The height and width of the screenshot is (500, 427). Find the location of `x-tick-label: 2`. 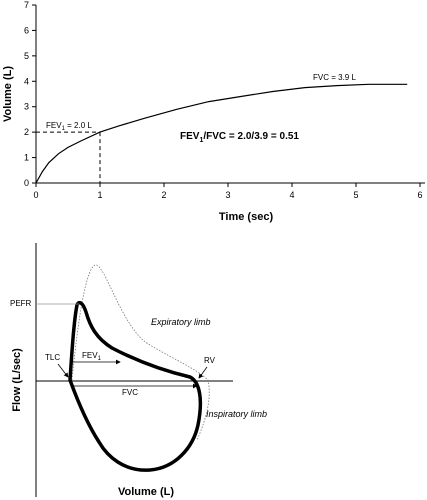

x-tick-label: 2 is located at coordinates (163, 195).